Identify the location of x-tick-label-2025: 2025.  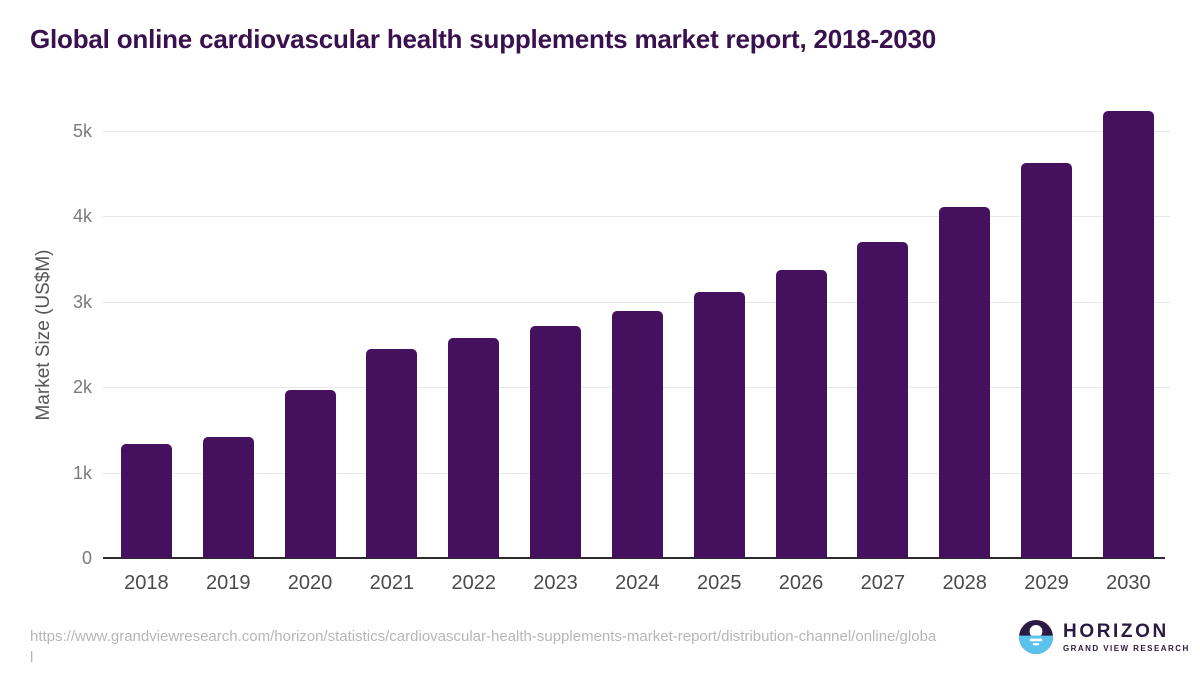
(719, 583).